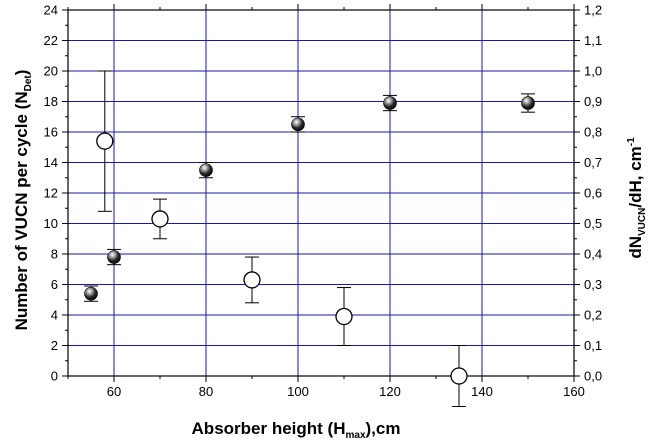 The width and height of the screenshot is (656, 442). I want to click on y-tick-label: 22, so click(51, 40).